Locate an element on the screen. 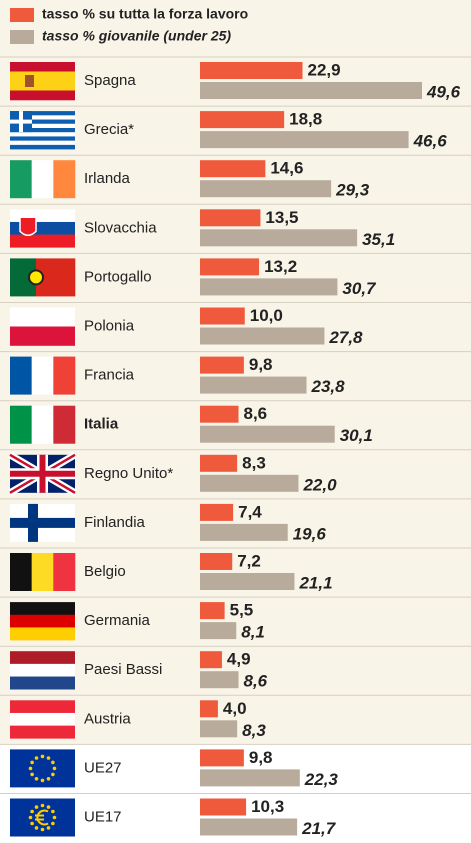 The height and width of the screenshot is (843, 471). value-label: 22,3 is located at coordinates (321, 779).